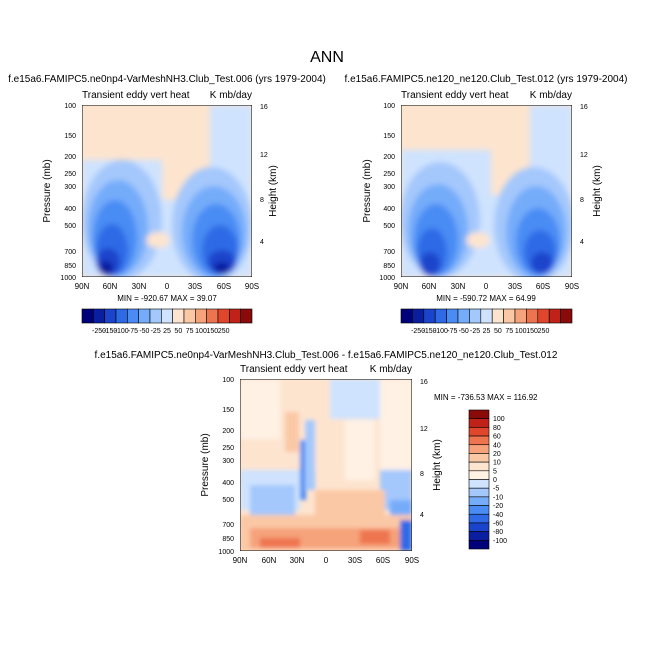 The height and width of the screenshot is (654, 654). Describe the element at coordinates (389, 209) in the screenshot. I see `panel-2-y-tick-400: 400` at that location.